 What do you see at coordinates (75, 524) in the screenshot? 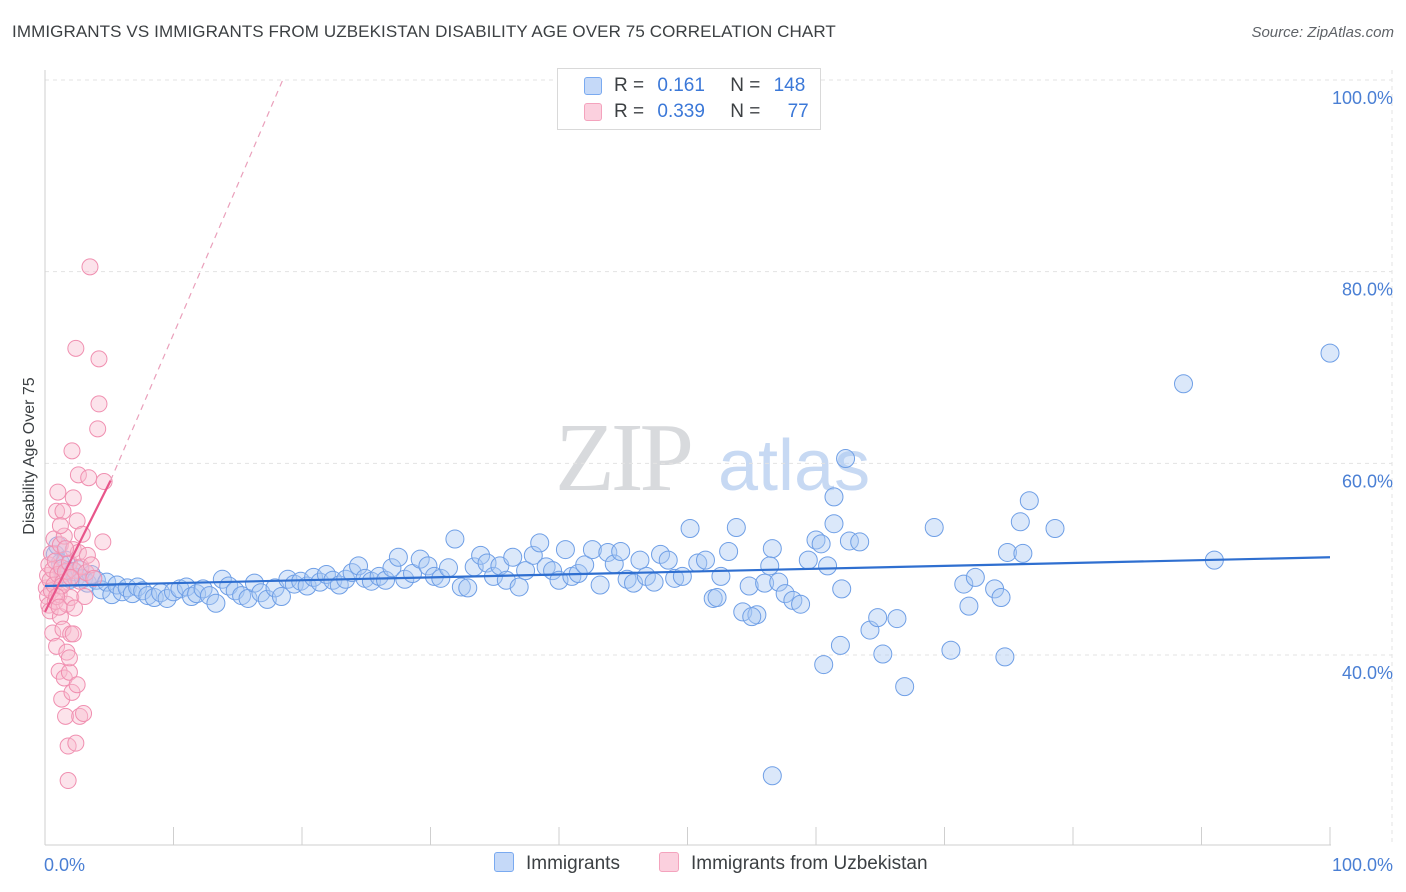
I see `uzbekistan-points` at bounding box center [75, 524].